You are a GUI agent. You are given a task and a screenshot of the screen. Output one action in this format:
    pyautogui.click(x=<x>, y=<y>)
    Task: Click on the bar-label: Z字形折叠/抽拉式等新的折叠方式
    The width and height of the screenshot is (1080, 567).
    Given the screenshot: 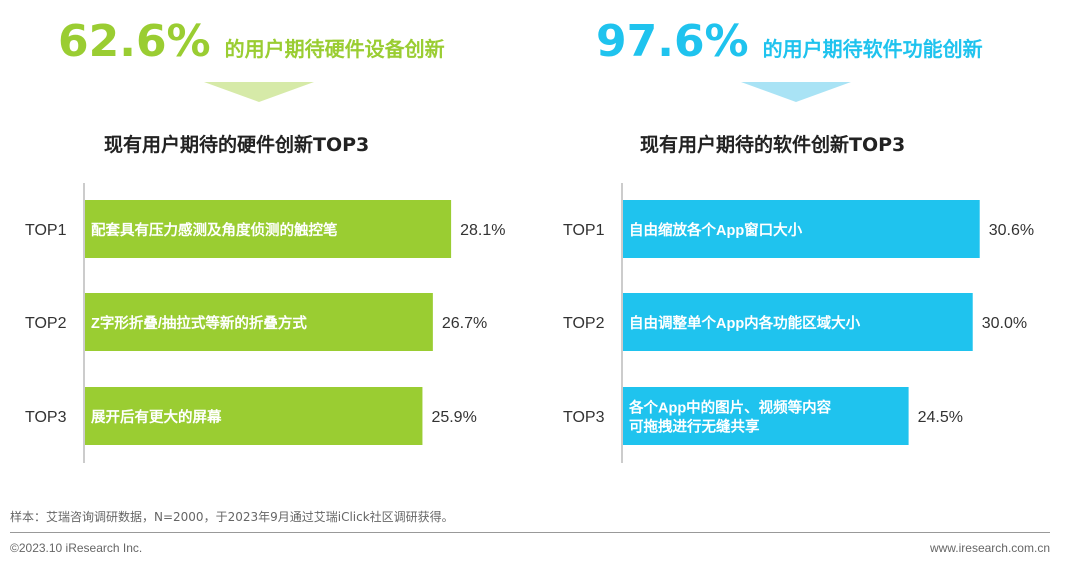 What is the action you would take?
    pyautogui.click(x=199, y=323)
    